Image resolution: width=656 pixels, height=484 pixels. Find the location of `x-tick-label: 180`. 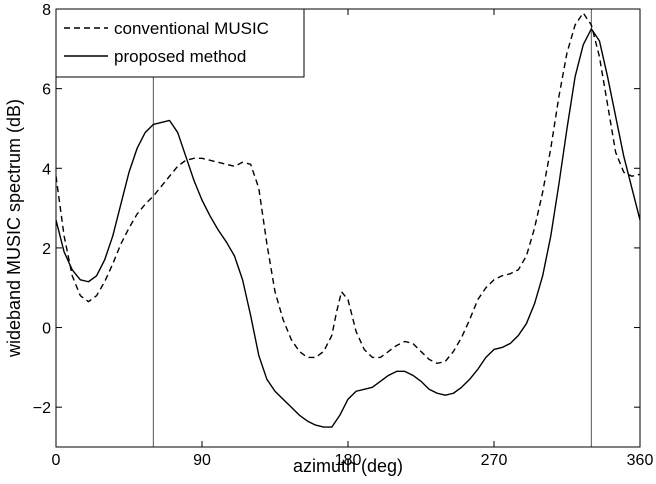

x-tick-label: 180 is located at coordinates (348, 460).